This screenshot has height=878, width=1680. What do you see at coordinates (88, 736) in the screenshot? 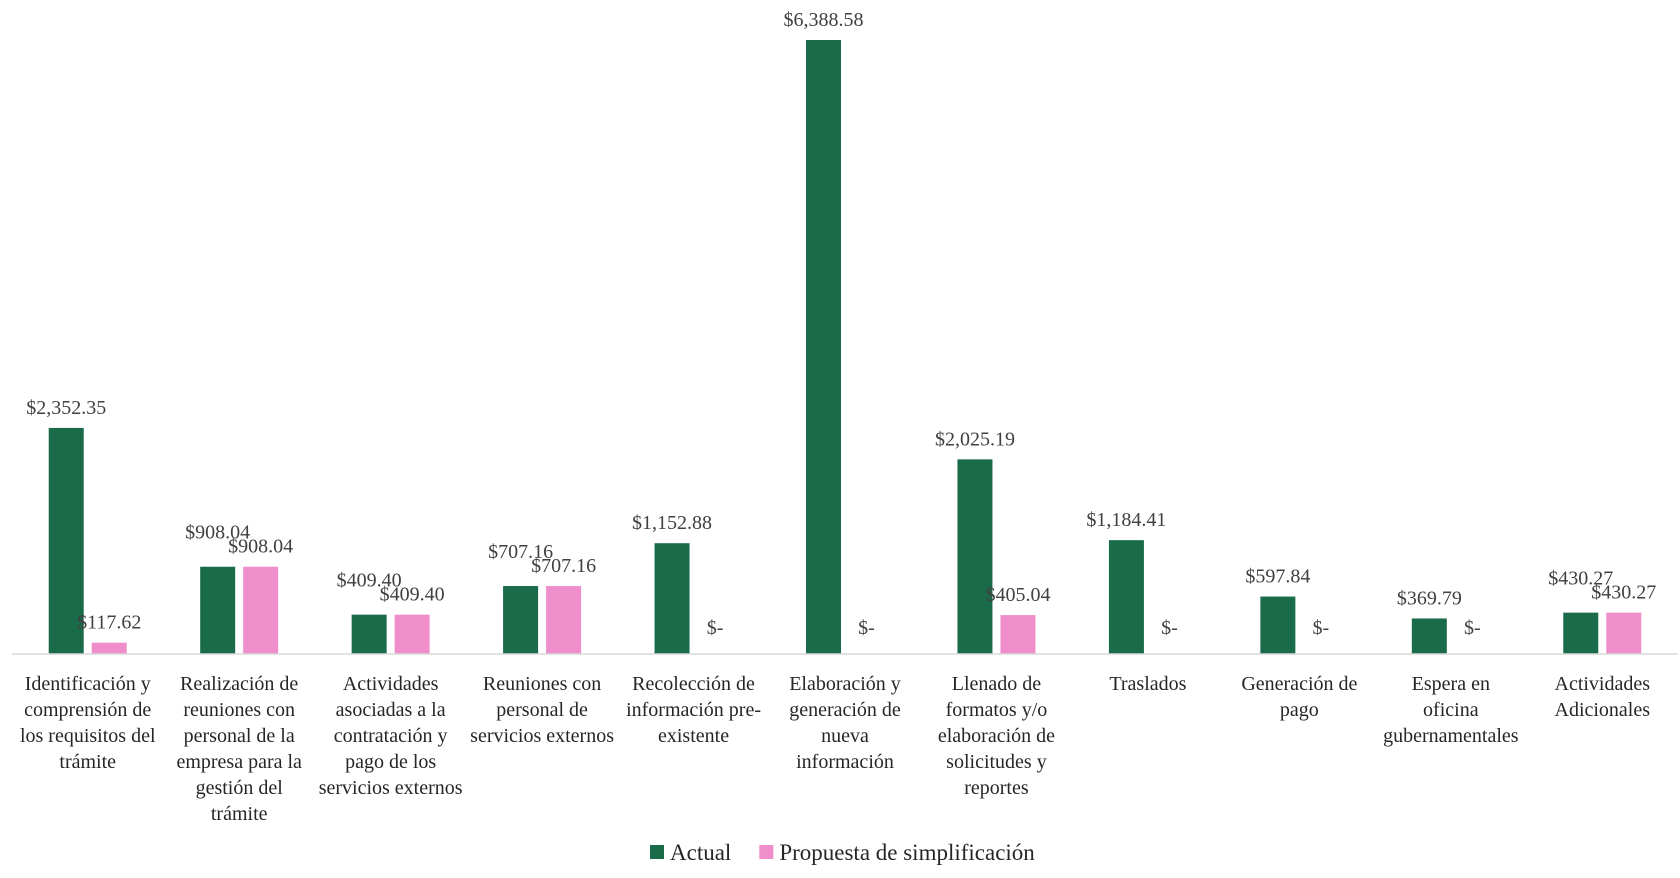
I see `category-label-line: los requisitos del` at bounding box center [88, 736].